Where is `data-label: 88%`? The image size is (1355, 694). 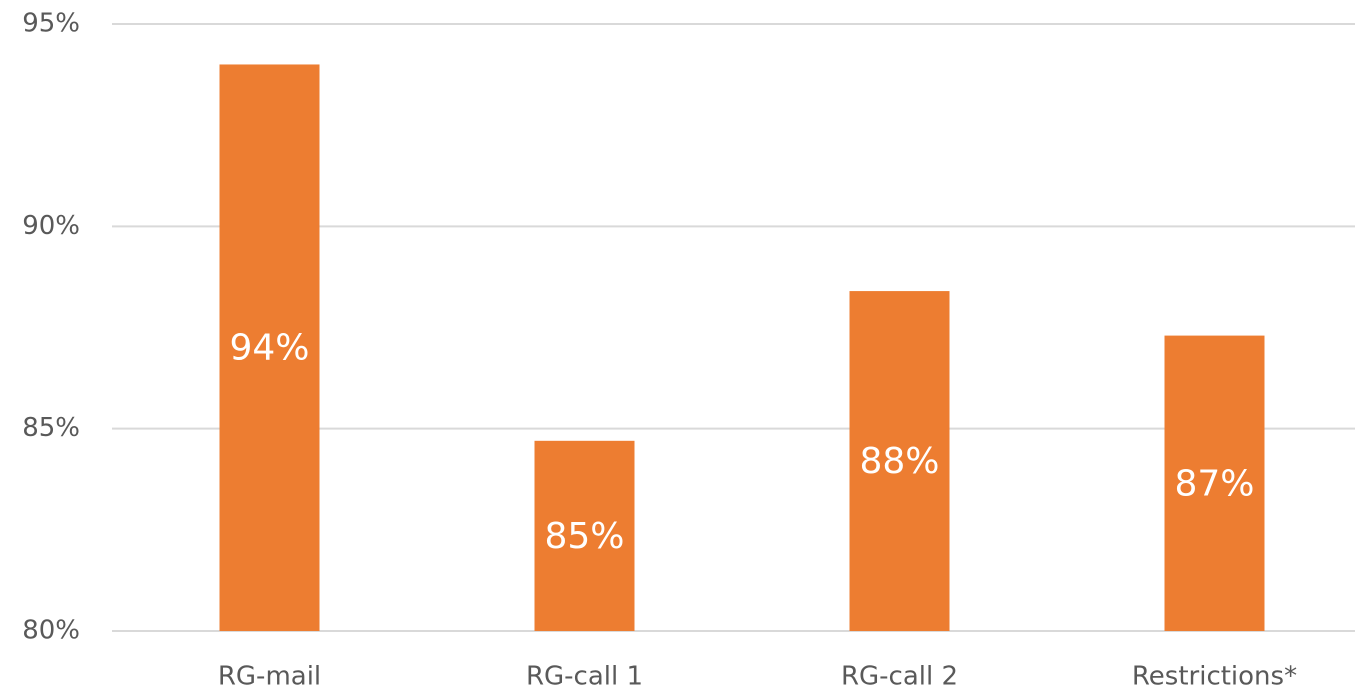
data-label: 88% is located at coordinates (899, 461).